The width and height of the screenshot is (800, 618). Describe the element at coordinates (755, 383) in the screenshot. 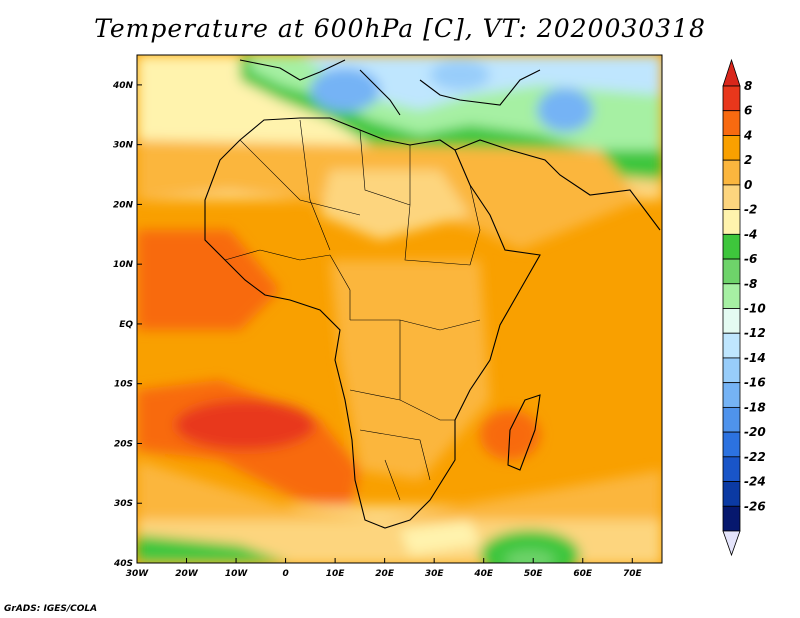

I see `colorbar-label: -16` at that location.